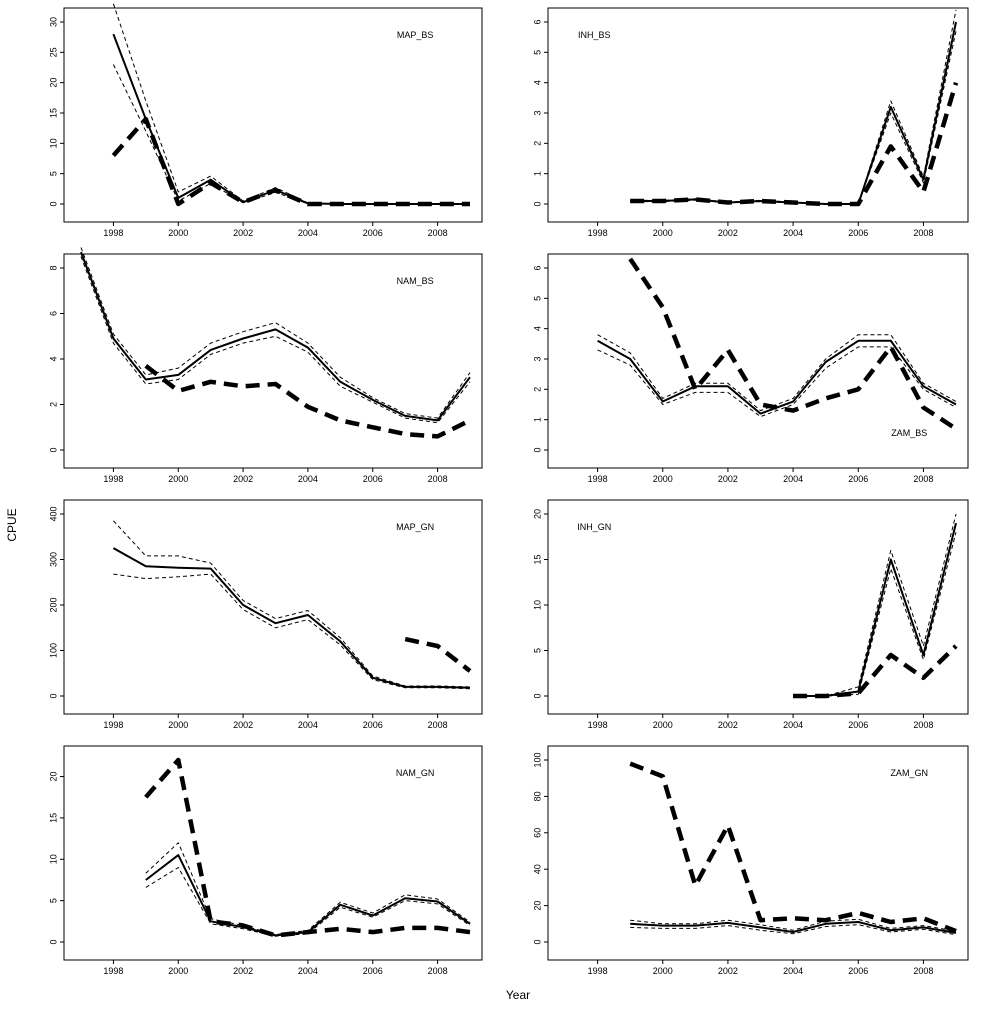 The image size is (998, 1011). Describe the element at coordinates (53, 52) in the screenshot. I see `y-tick-label: 25` at that location.